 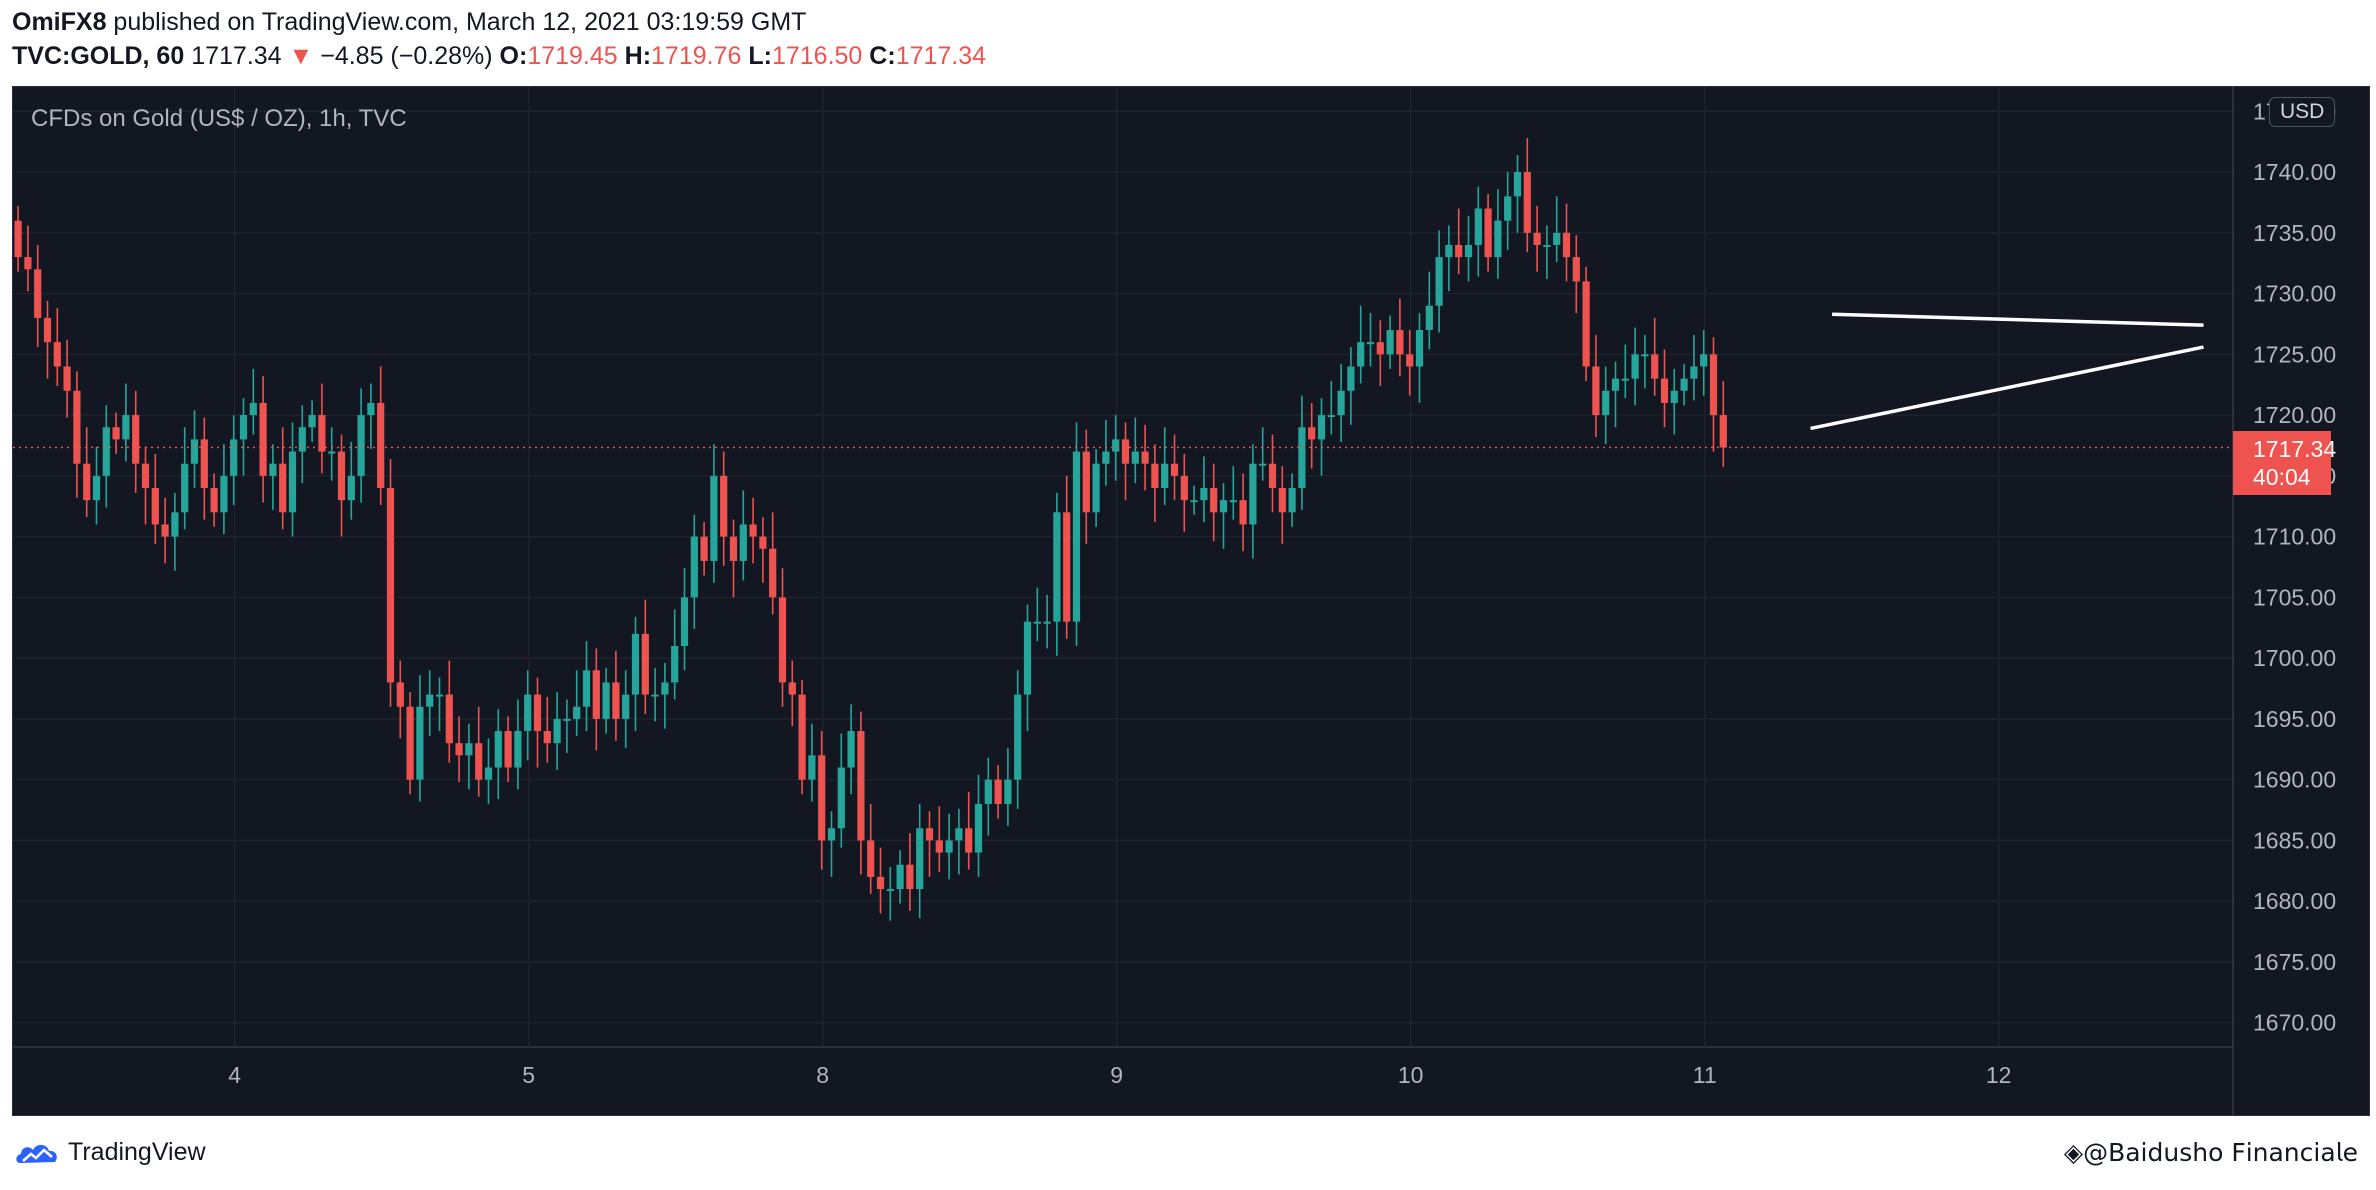 I want to click on price-tick-label: 1720.00, so click(x=2294, y=415).